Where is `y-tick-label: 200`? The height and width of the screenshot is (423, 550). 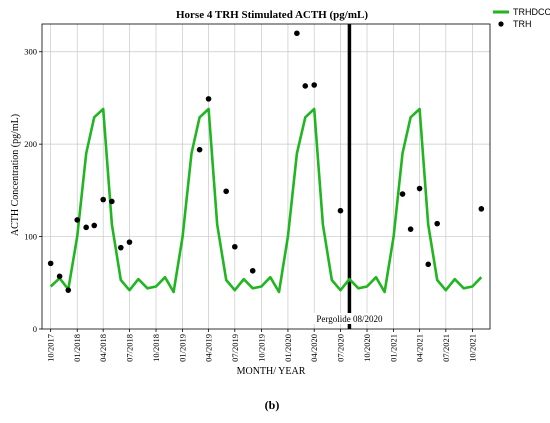 y-tick-label: 200 is located at coordinates (30, 144).